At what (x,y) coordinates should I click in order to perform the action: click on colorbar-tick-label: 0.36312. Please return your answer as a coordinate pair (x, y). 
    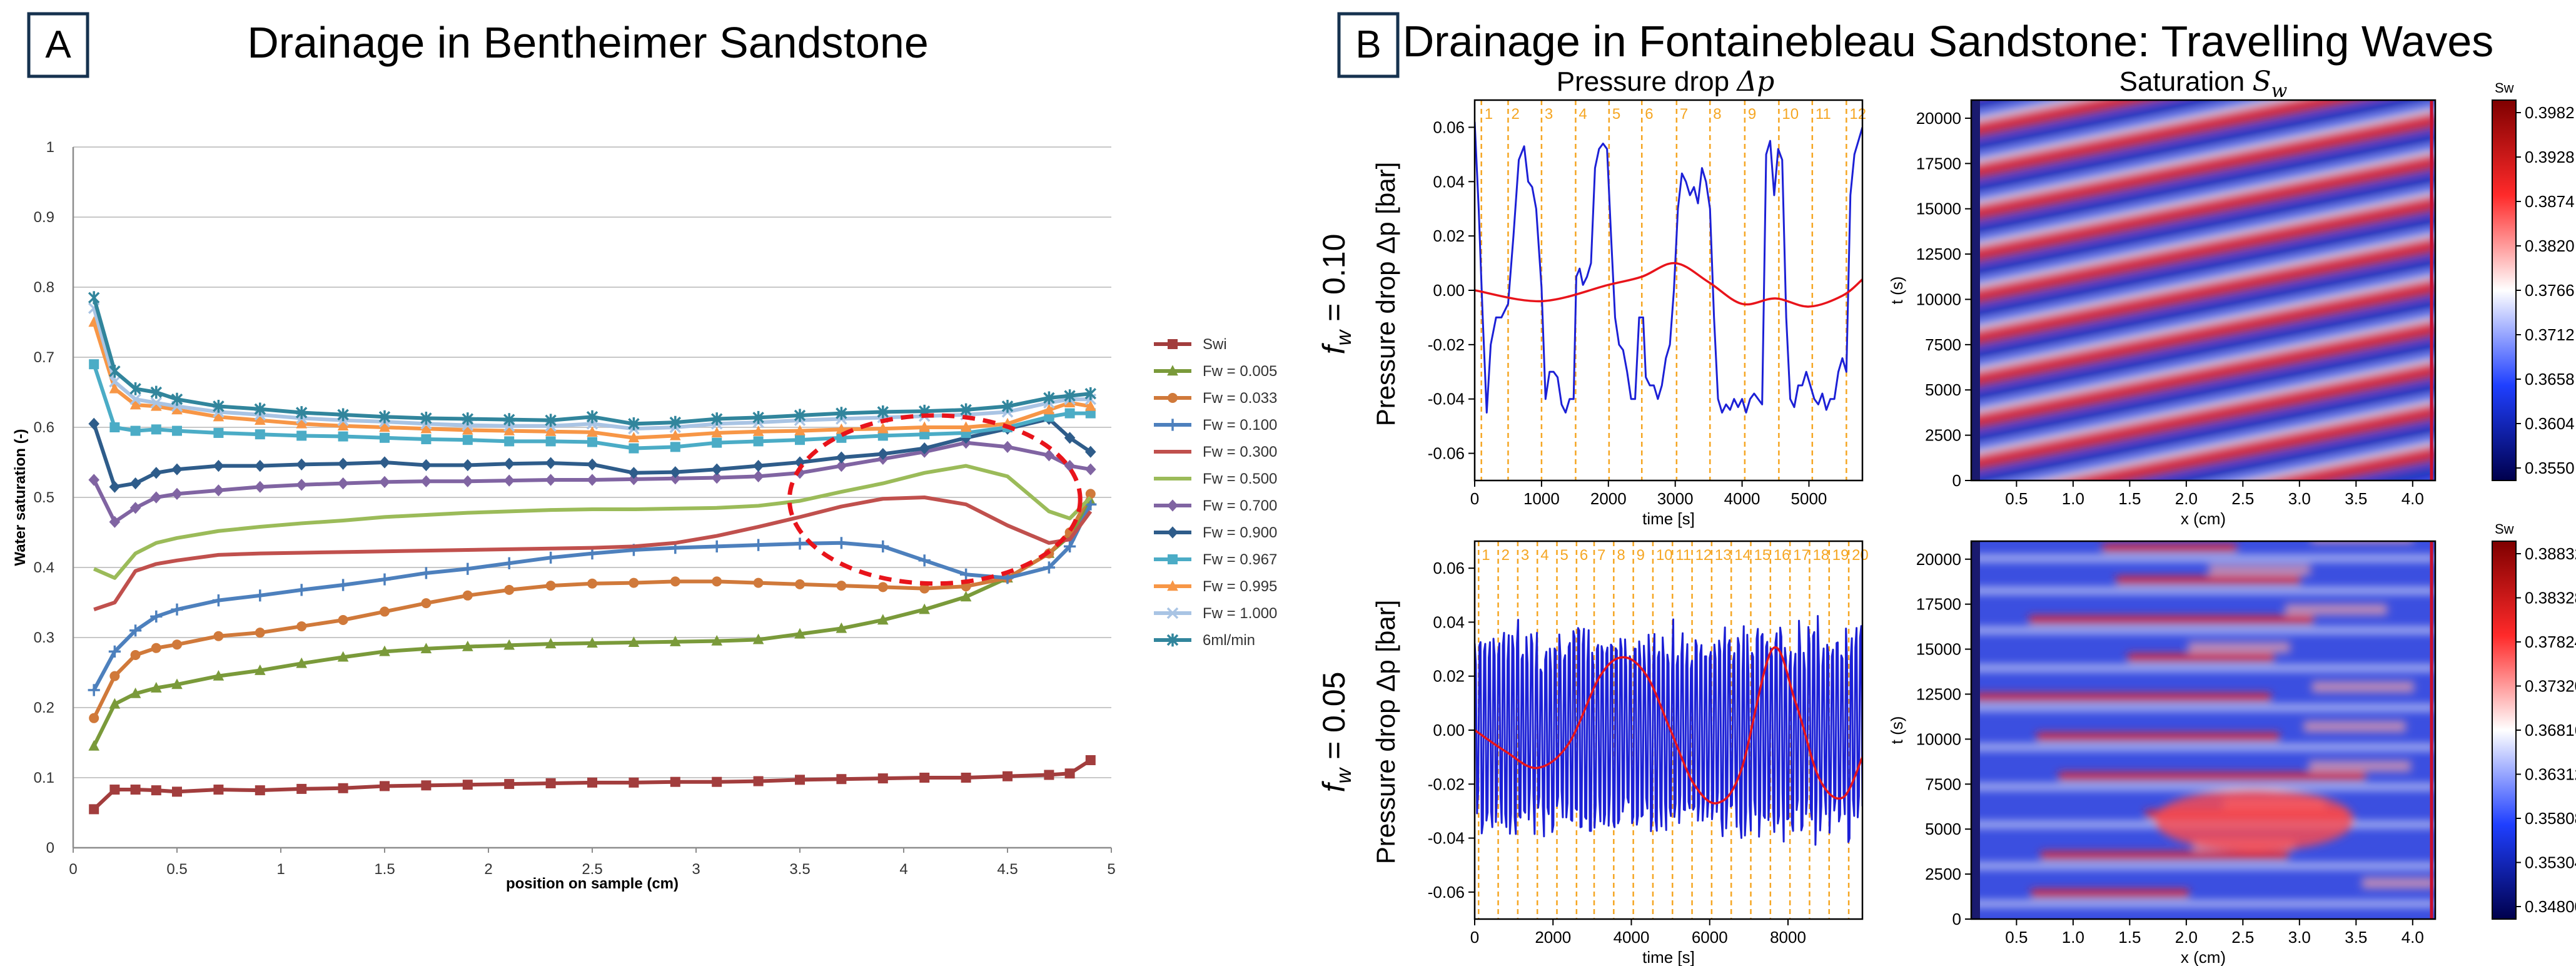
    Looking at the image, I should click on (2550, 774).